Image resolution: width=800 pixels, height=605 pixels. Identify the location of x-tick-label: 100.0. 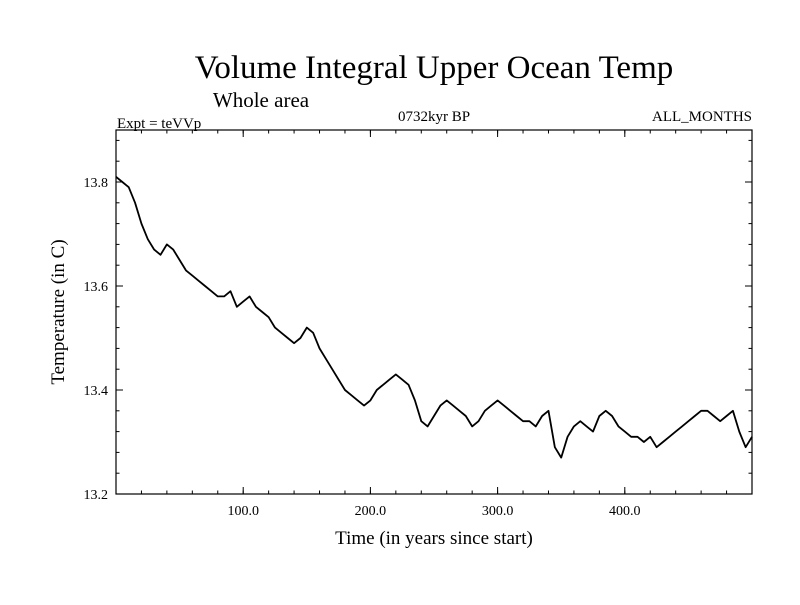
(243, 511).